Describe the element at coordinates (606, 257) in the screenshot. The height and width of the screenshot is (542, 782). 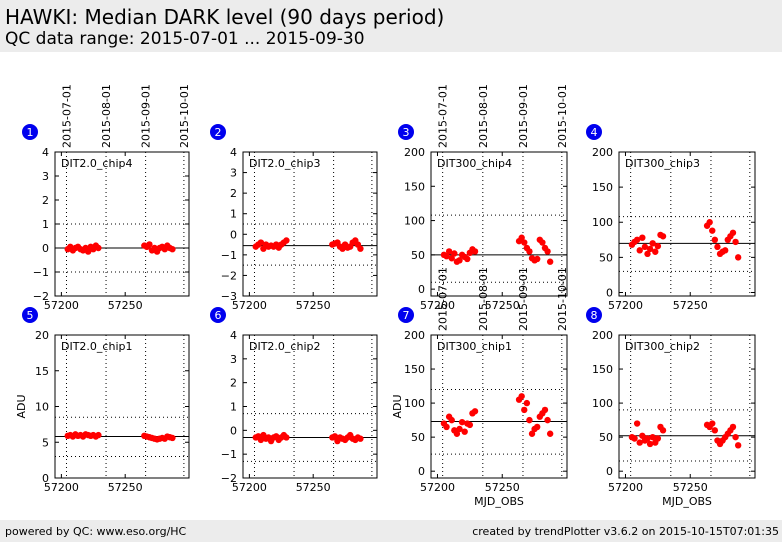
I see `plot-4-ytick-label-1: 50` at that location.